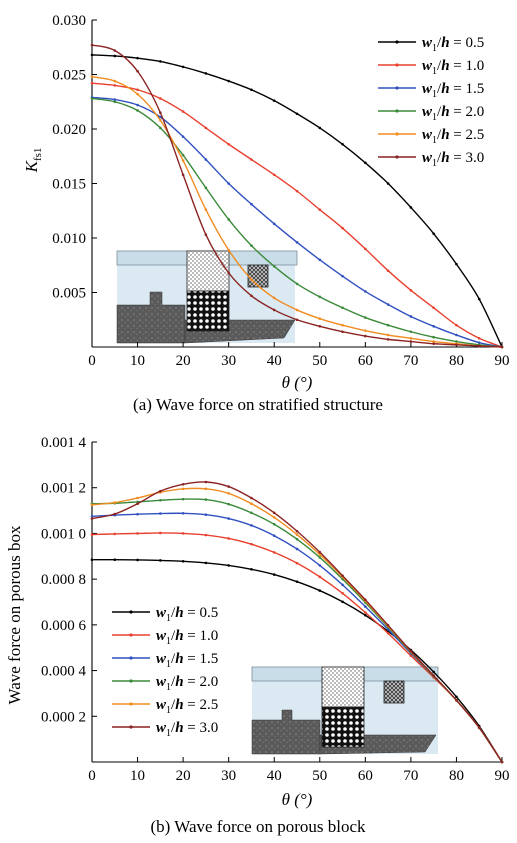 This screenshot has height=843, width=517. Describe the element at coordinates (69, 21) in the screenshot. I see `a-y-tick-label: 0.030` at that location.